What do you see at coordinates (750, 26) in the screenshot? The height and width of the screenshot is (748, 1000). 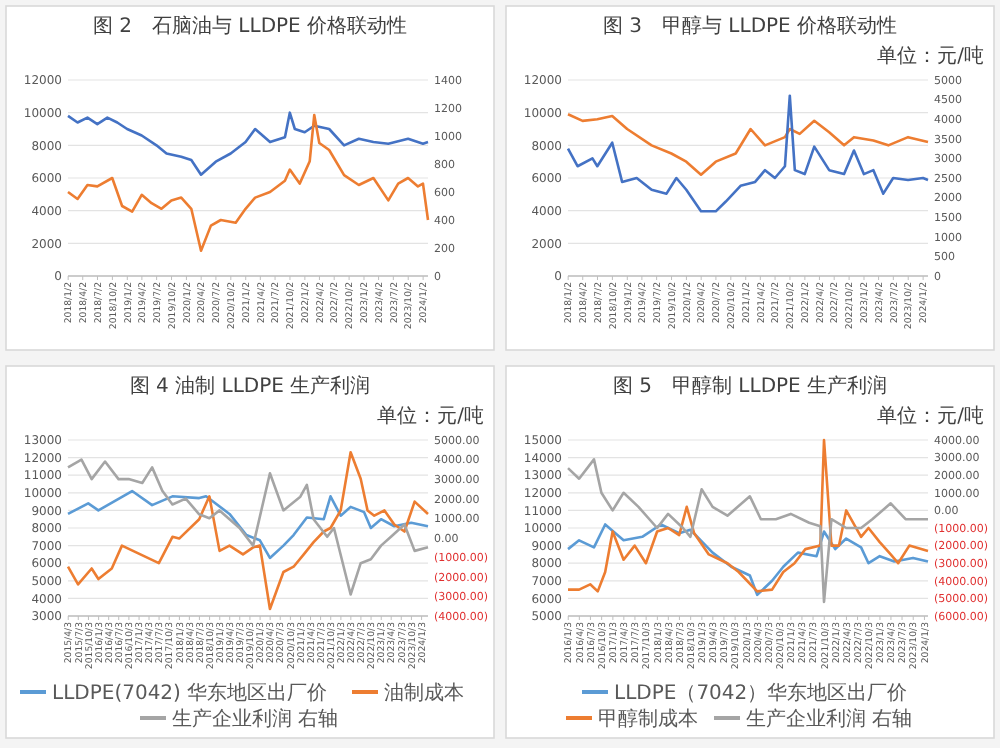 I see `chart-title: 图 3 甲醇与 LLDPE 价格联动性` at bounding box center [750, 26].